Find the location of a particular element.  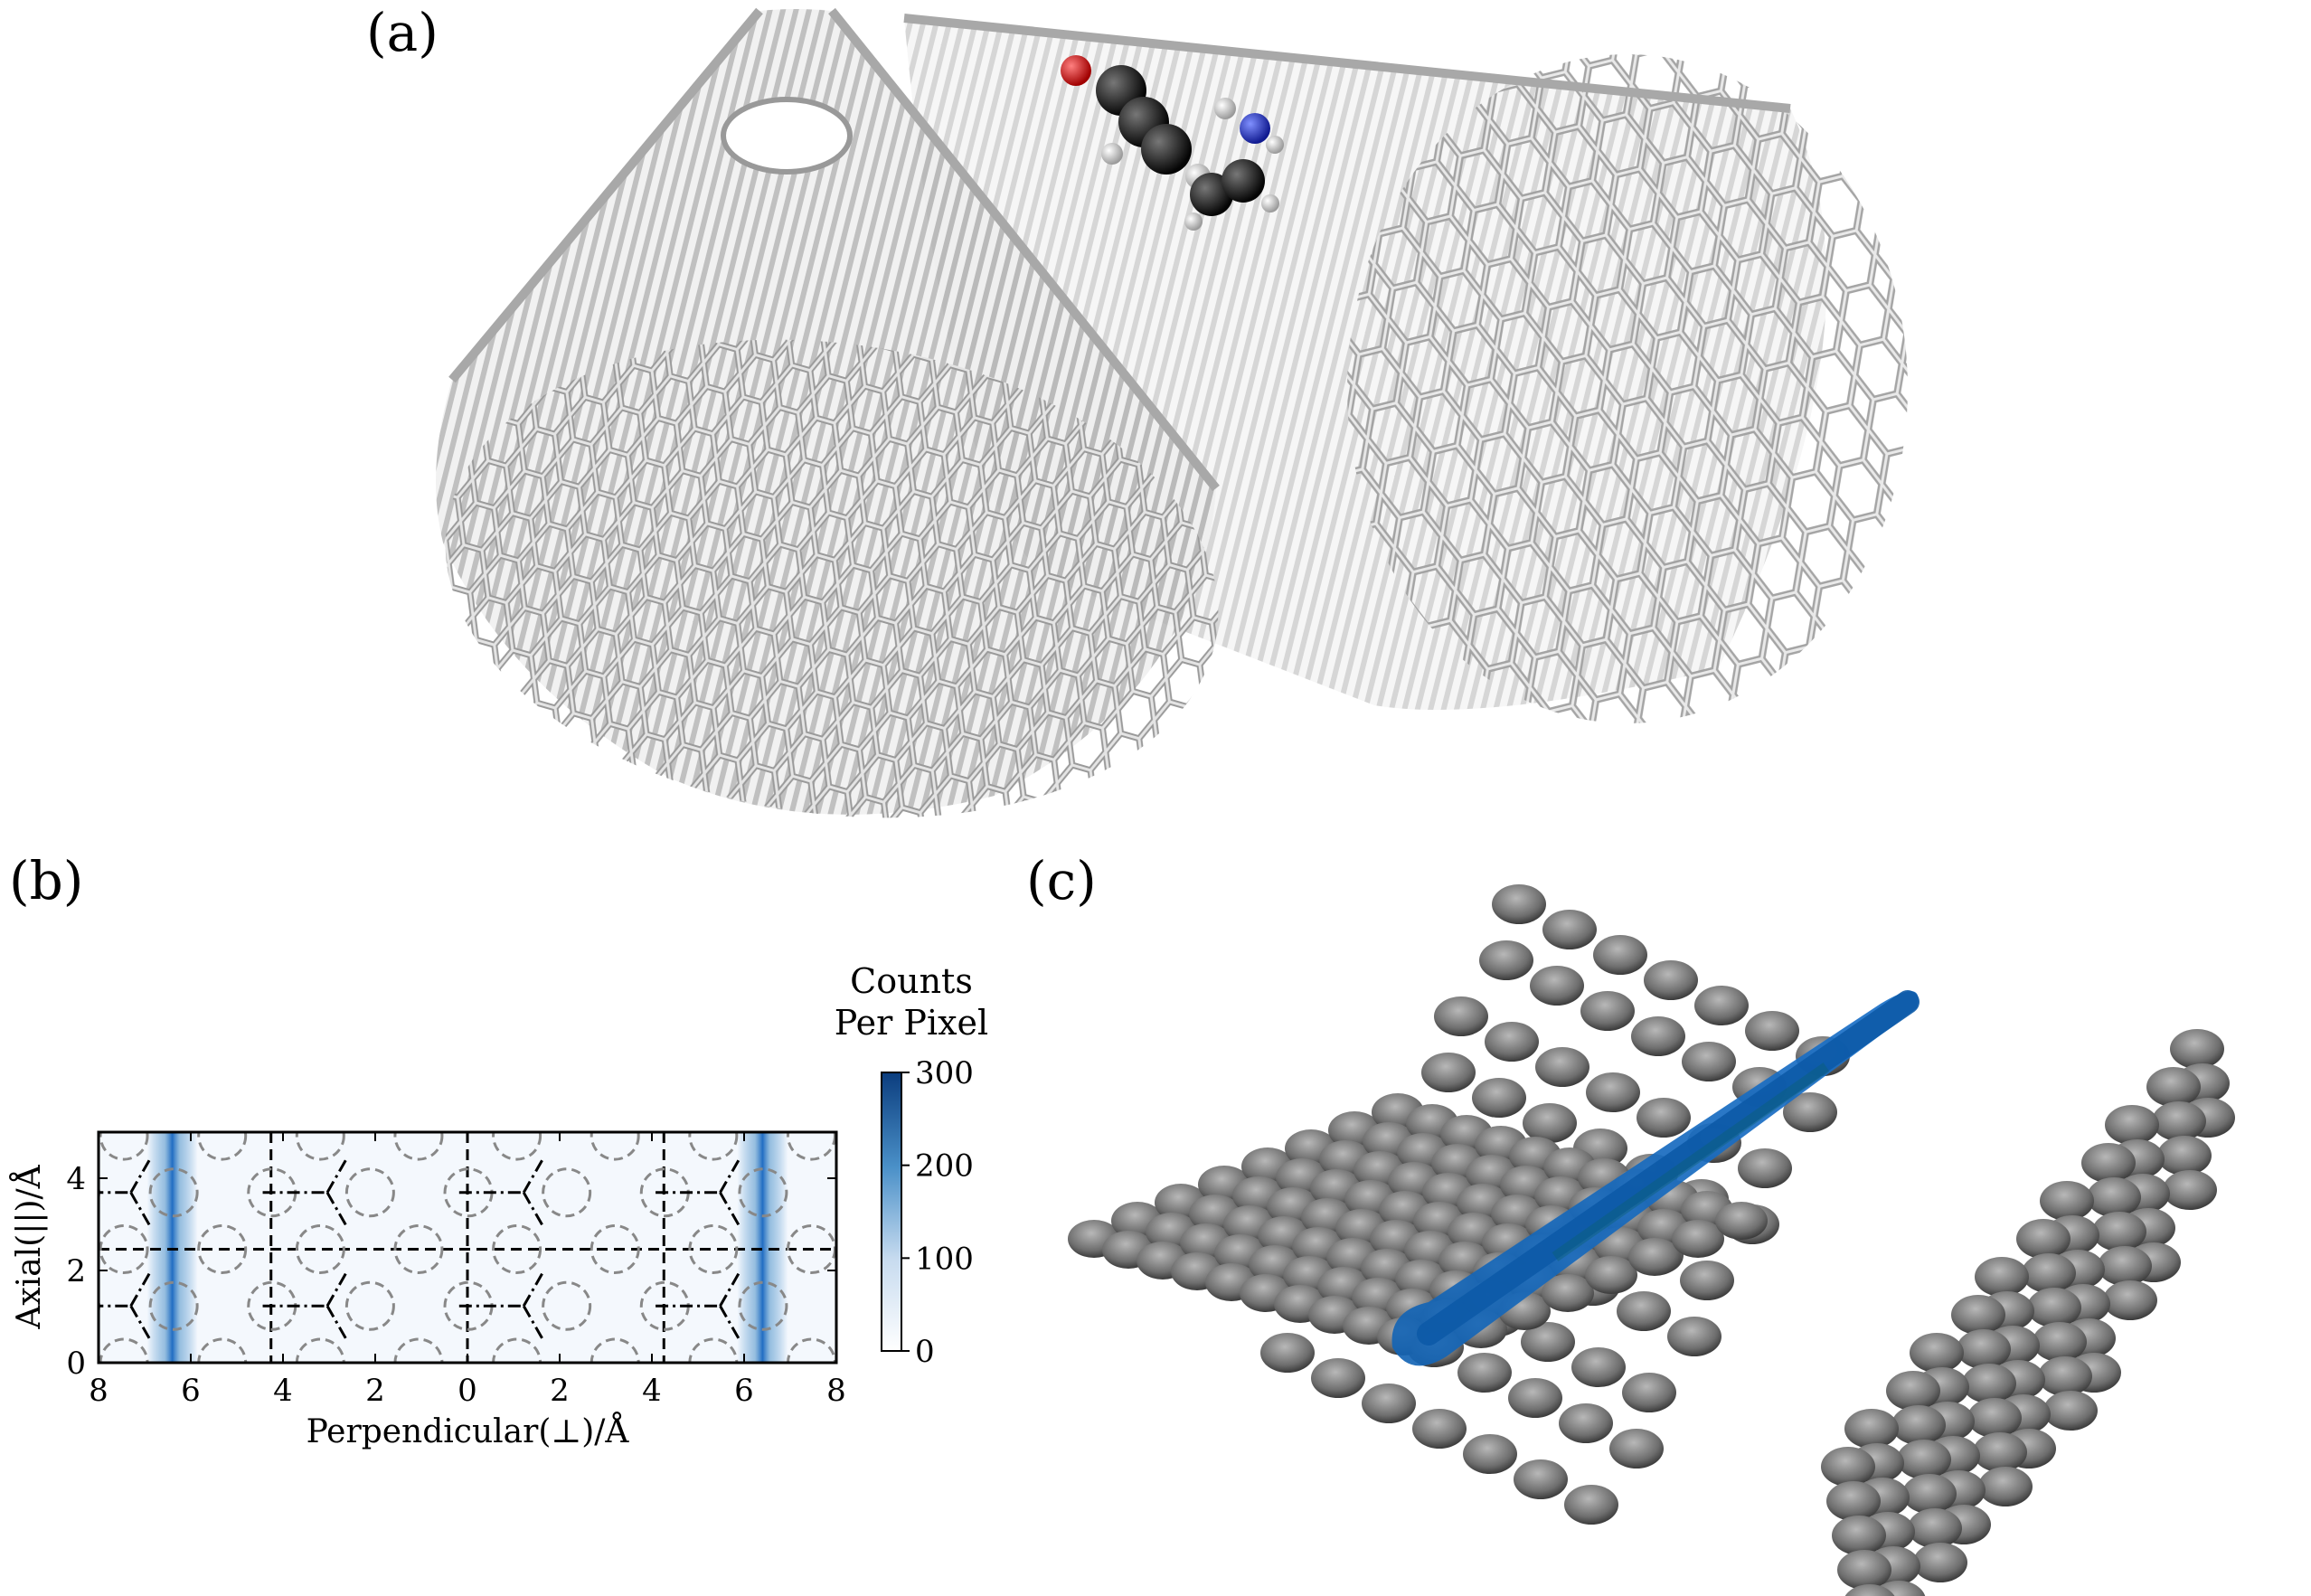

panel-a-label: (a) is located at coordinates (403, 32).